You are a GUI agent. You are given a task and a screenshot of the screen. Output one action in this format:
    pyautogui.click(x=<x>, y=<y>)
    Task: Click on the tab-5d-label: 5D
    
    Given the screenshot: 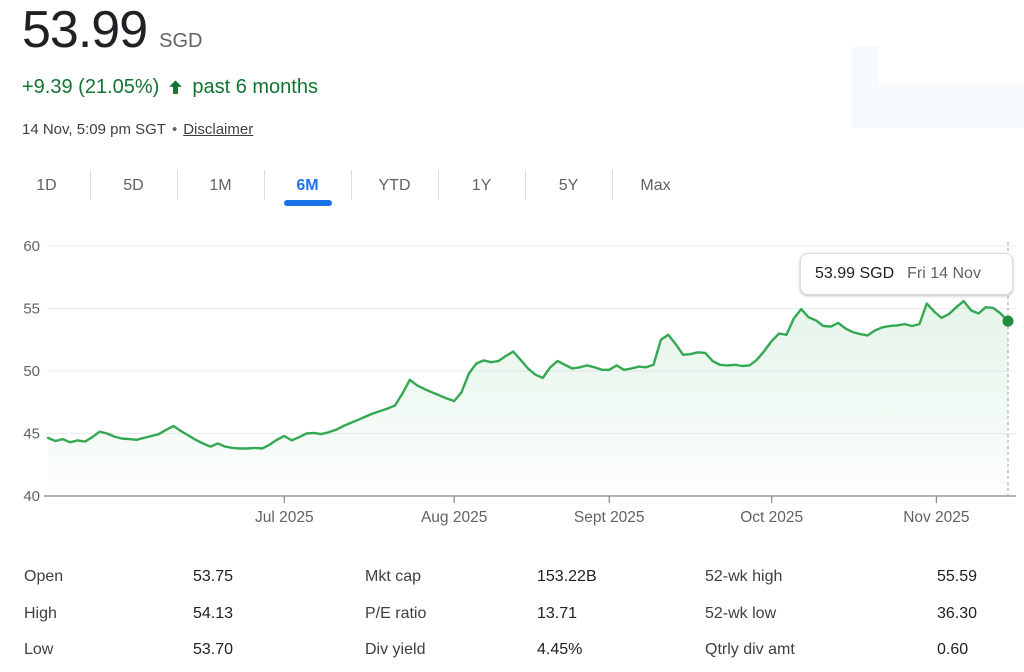 What is the action you would take?
    pyautogui.click(x=133, y=185)
    